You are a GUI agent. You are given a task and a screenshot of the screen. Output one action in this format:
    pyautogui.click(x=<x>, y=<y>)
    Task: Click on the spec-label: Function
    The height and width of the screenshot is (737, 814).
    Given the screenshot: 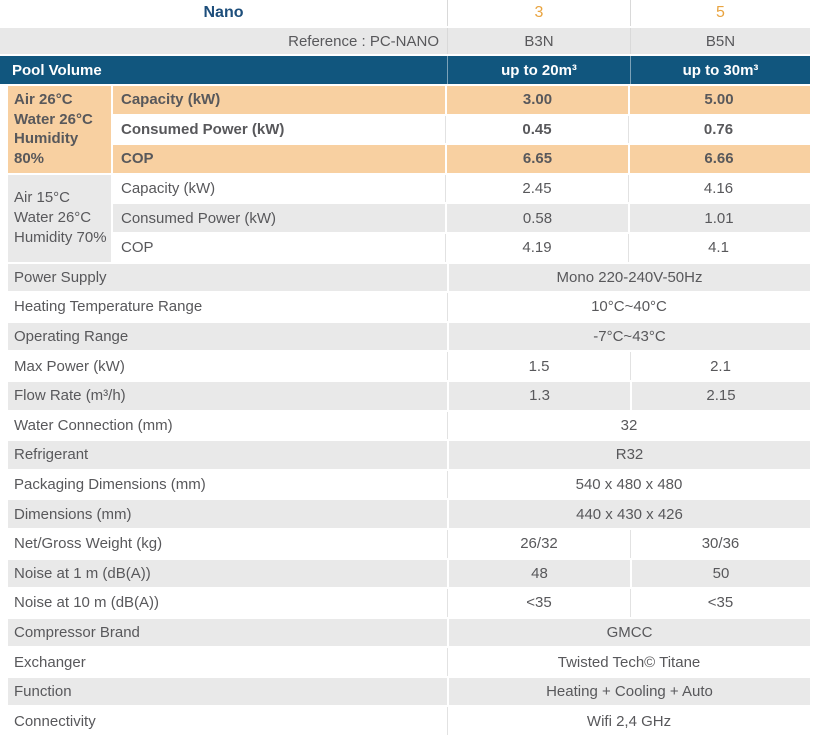 What is the action you would take?
    pyautogui.click(x=43, y=692)
    